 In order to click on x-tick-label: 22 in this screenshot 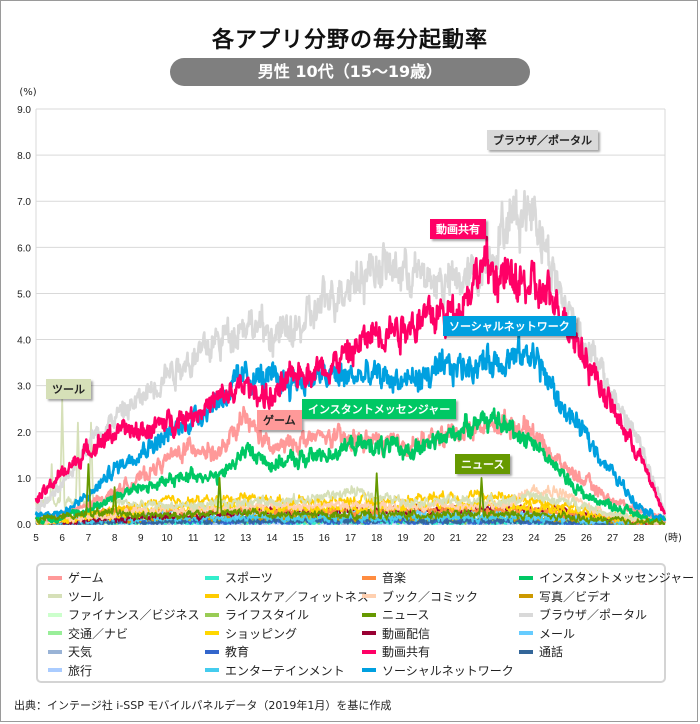, I will do `click(482, 538)`.